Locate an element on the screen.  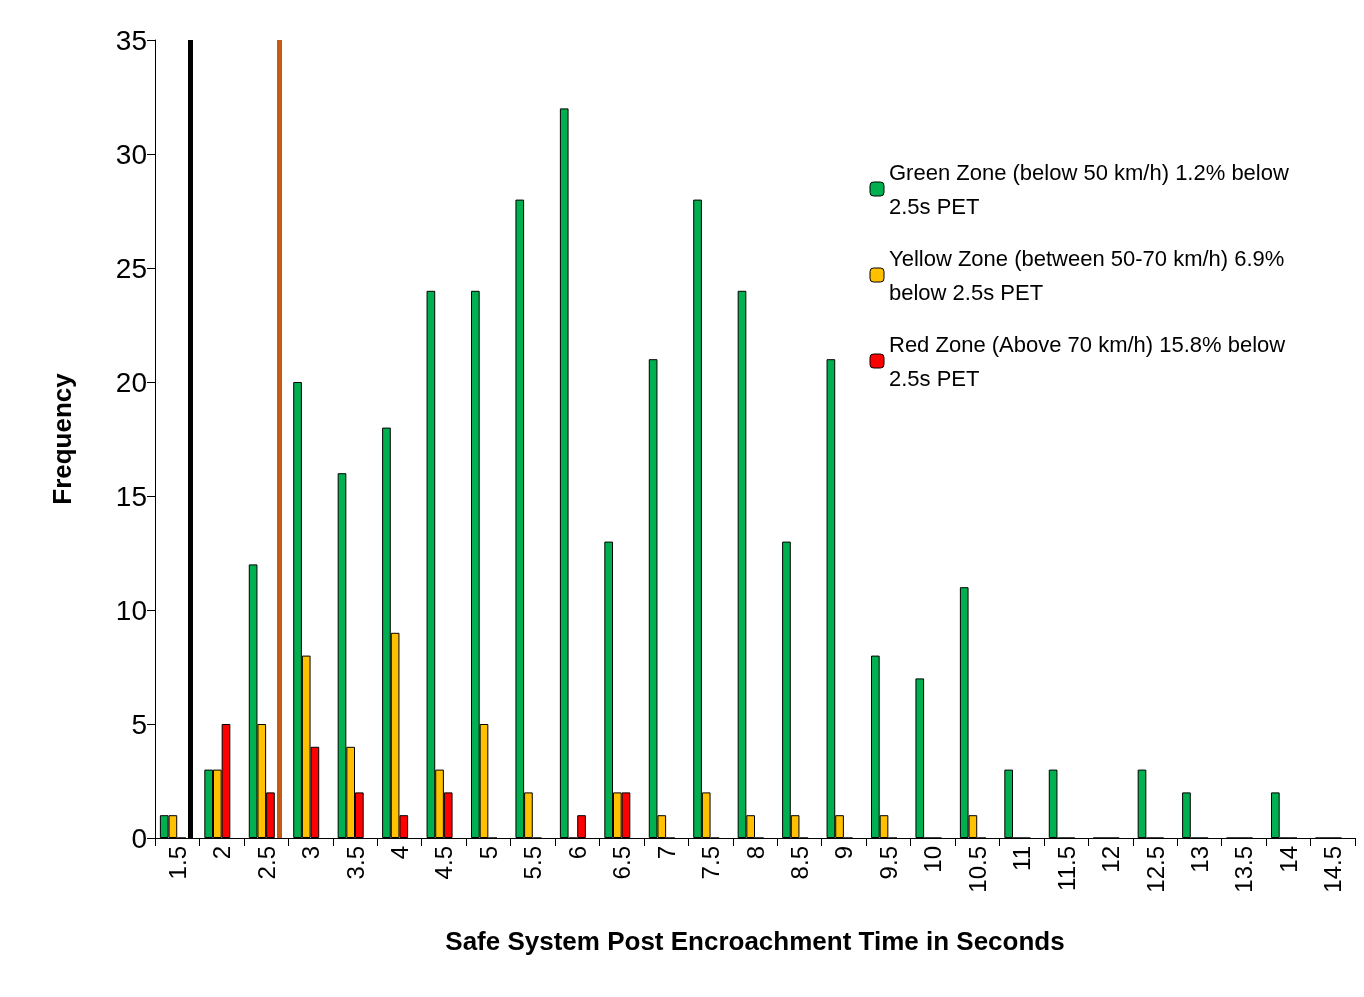
x-tick-label: 13.5 is located at coordinates (1244, 869).